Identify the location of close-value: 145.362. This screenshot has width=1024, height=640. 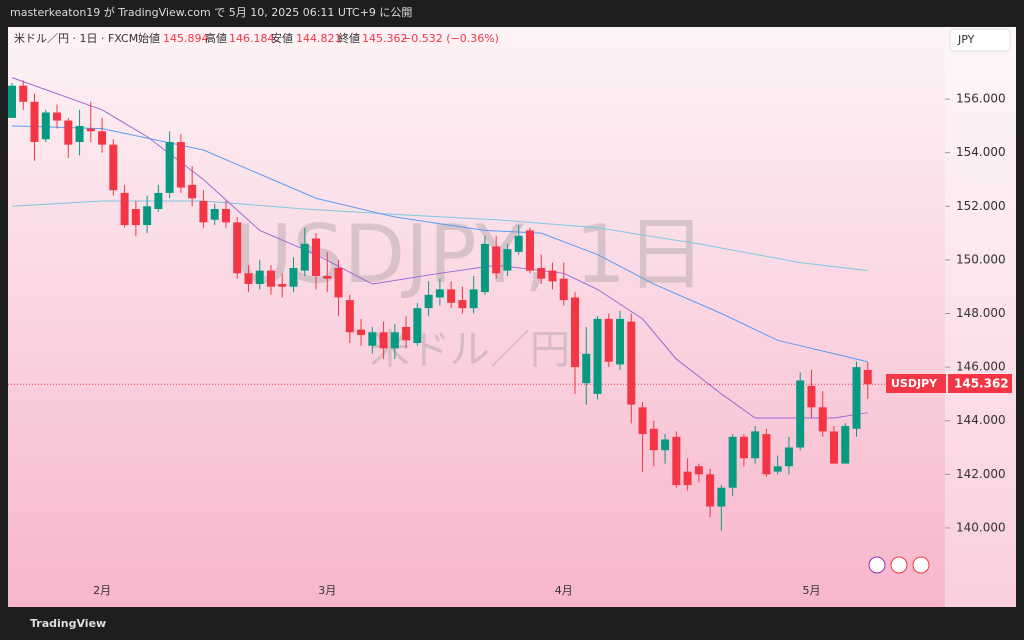
(385, 38).